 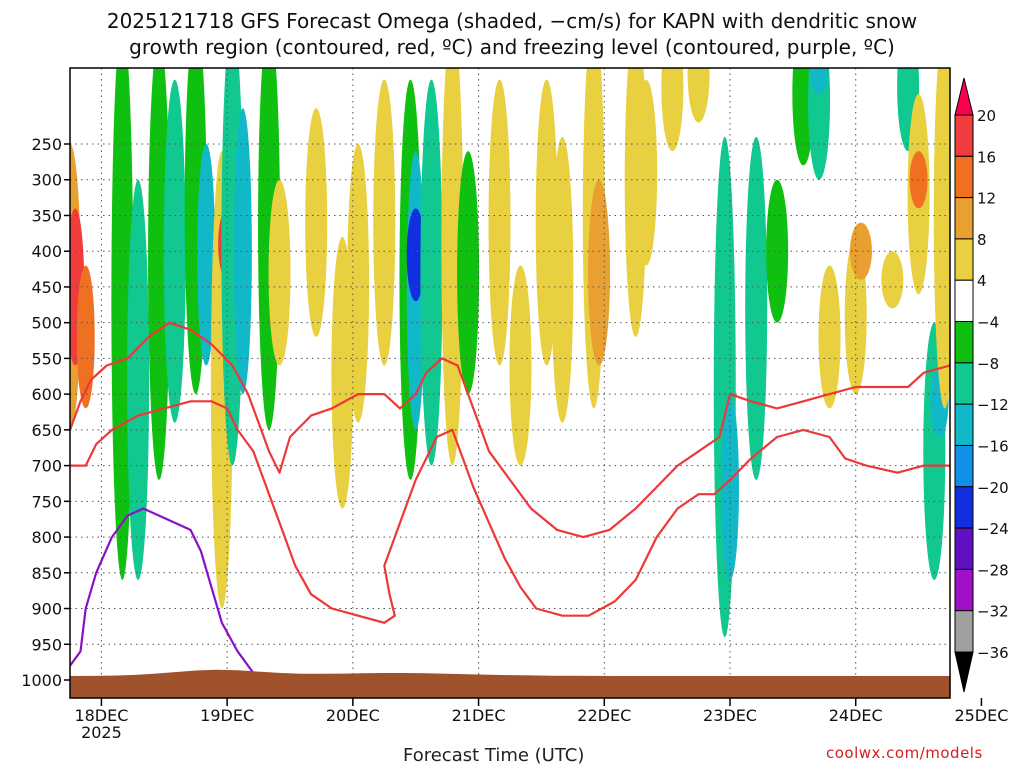 I want to click on y-tick-label-900: 900, so click(x=46, y=609).